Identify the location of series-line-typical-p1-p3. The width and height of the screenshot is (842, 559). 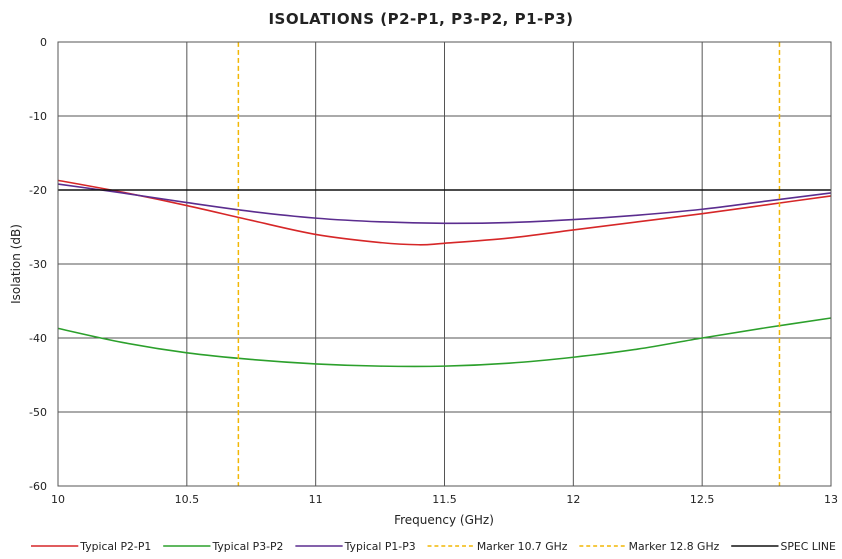
(444, 204).